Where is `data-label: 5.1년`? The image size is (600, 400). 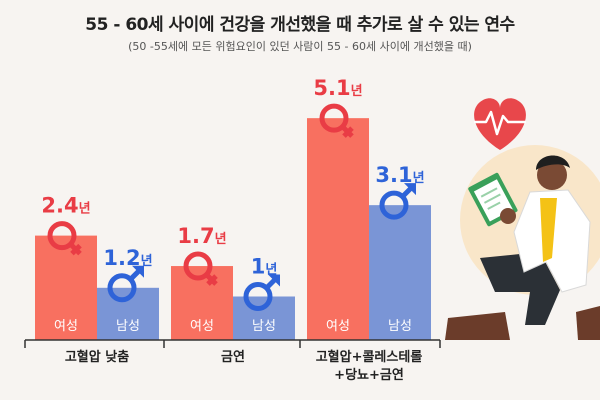 data-label: 5.1년 is located at coordinates (337, 88).